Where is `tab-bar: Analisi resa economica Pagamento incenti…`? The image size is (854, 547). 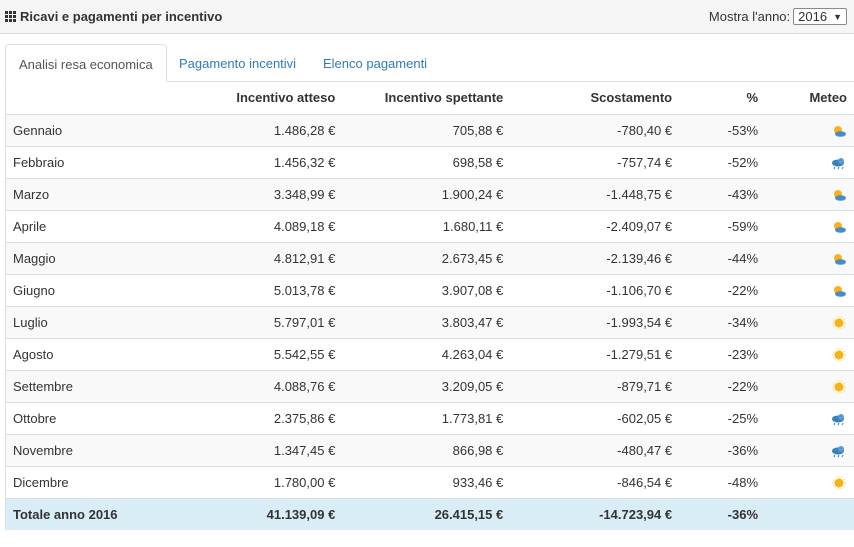
tab-bar: Analisi resa economica Pagamento incenti… is located at coordinates (427, 63).